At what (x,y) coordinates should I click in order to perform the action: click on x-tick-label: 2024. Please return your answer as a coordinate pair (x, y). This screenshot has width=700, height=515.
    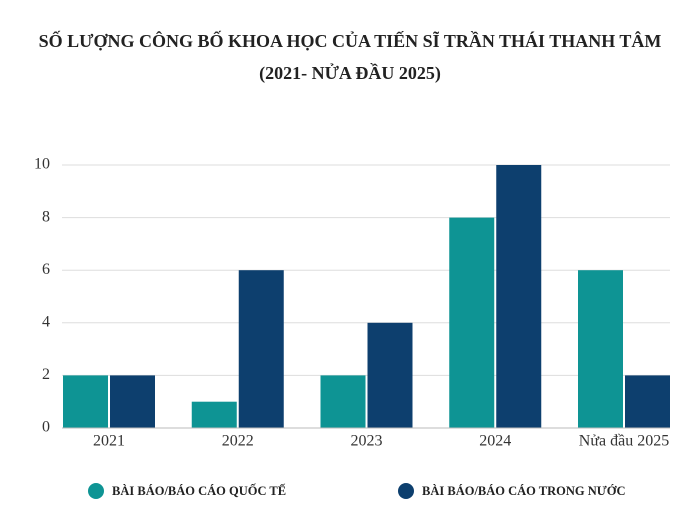
    Looking at the image, I should click on (495, 441).